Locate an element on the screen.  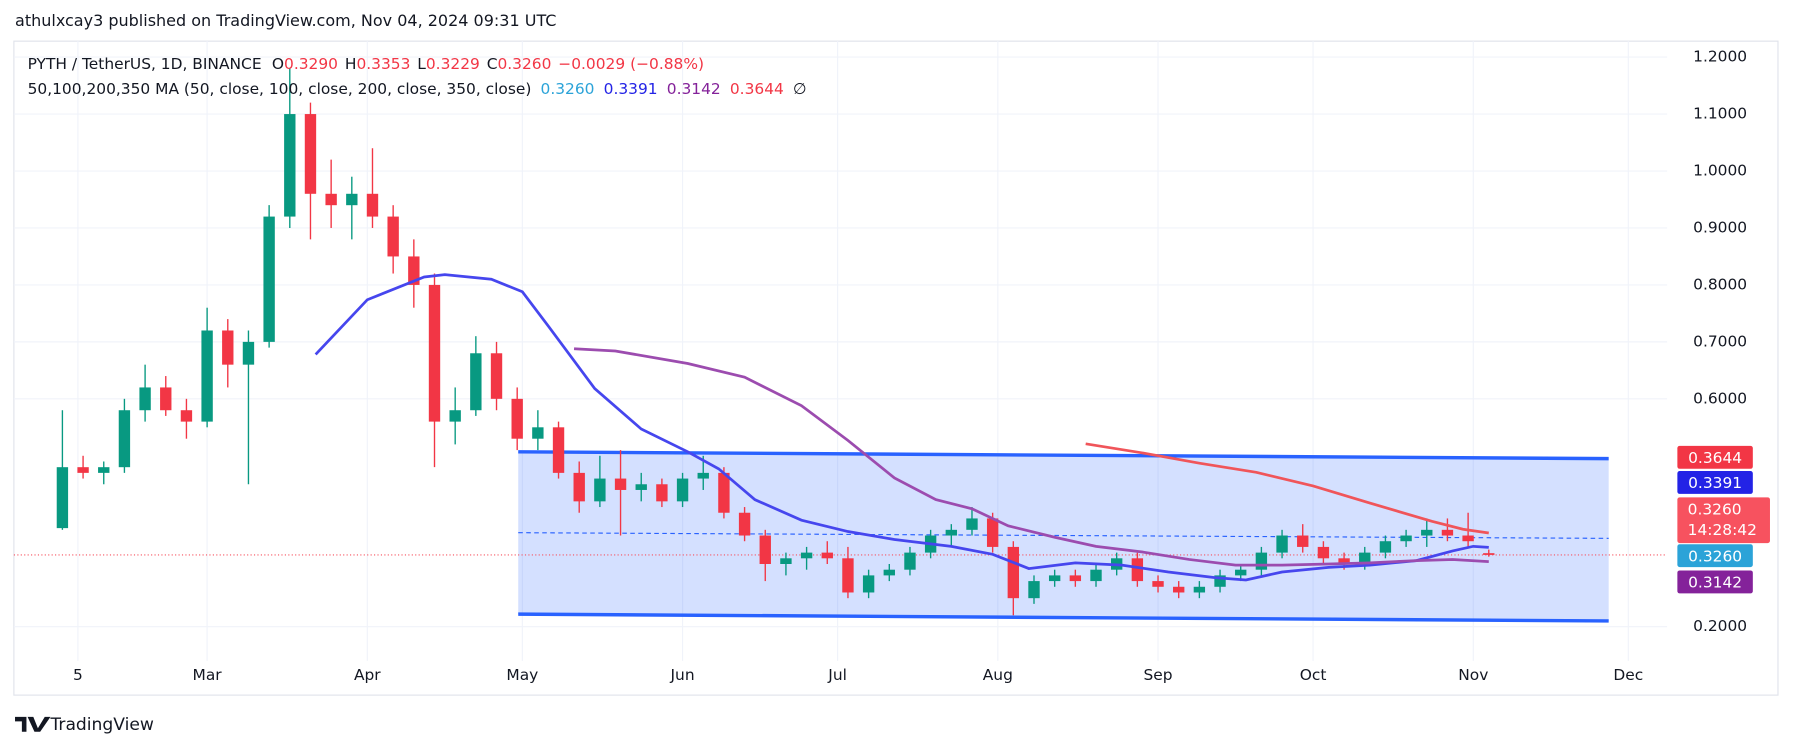
y-tick-label: 0.2000 is located at coordinates (1720, 626).